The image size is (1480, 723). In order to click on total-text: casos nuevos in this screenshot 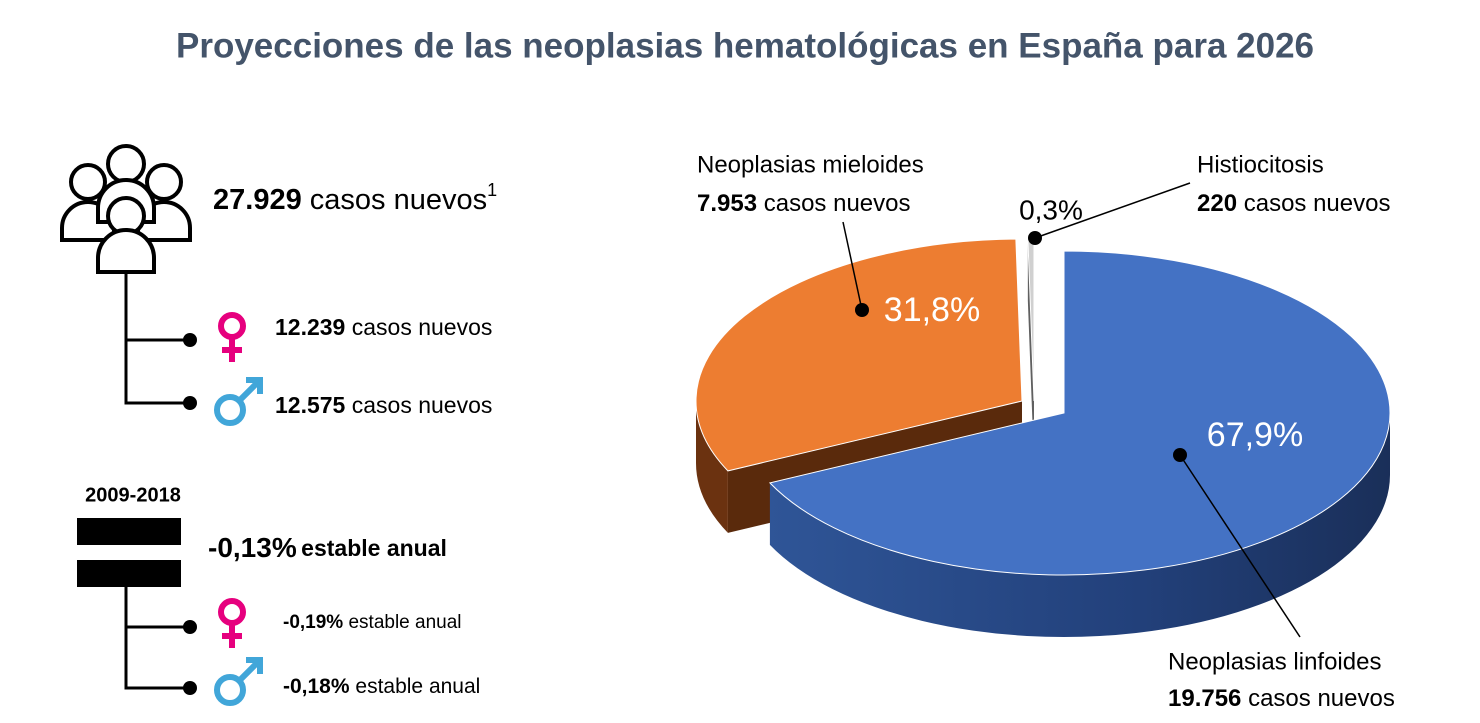, I will do `click(398, 200)`.